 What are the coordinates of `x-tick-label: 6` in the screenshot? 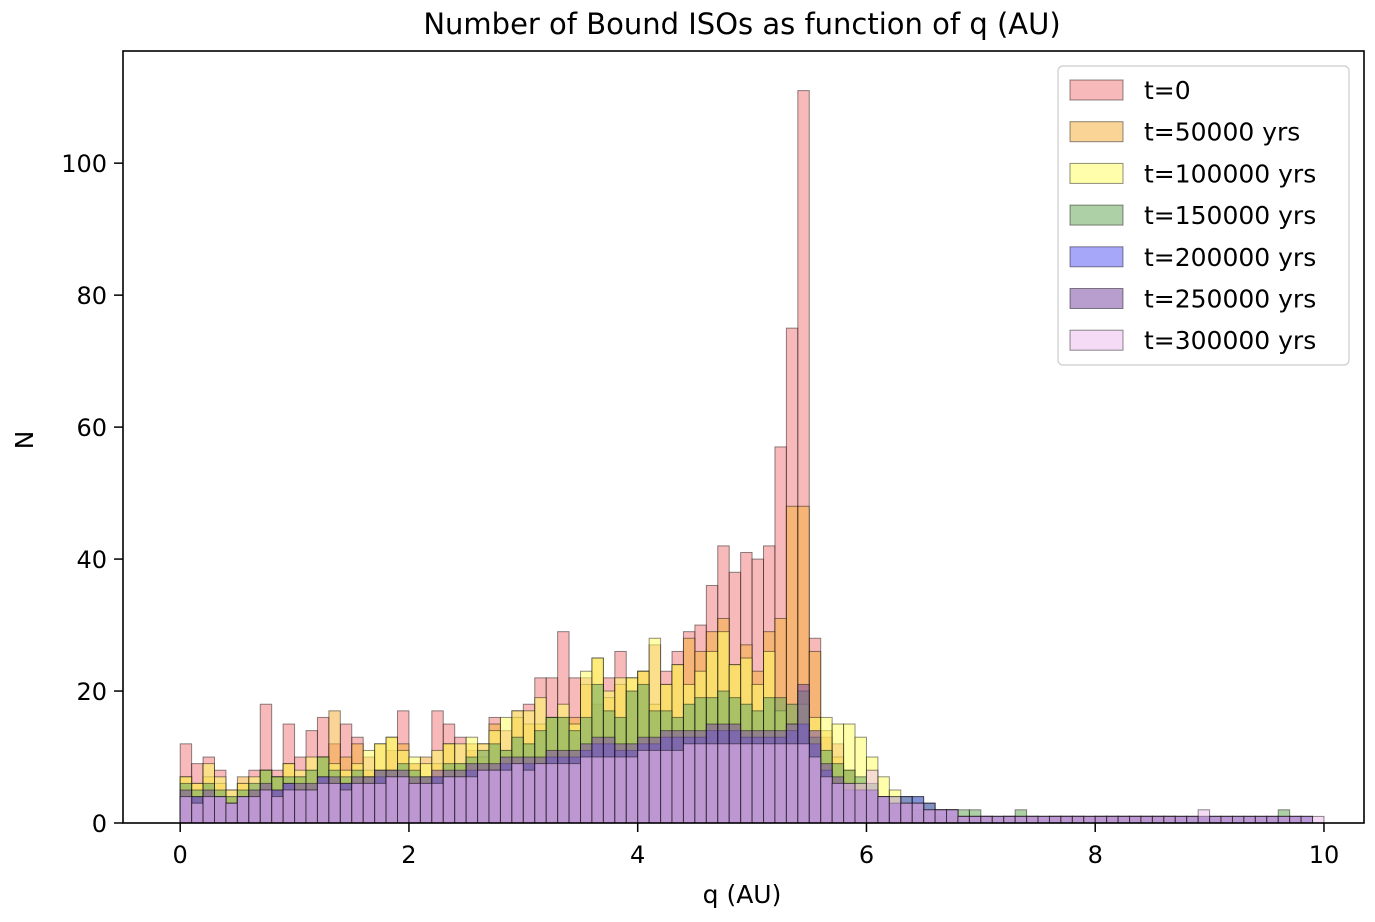 It's located at (866, 855).